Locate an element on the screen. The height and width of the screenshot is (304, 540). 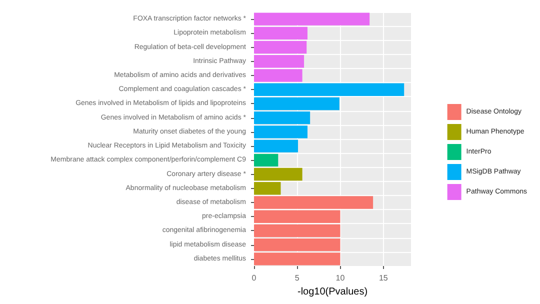
bar is located at coordinates (266, 160).